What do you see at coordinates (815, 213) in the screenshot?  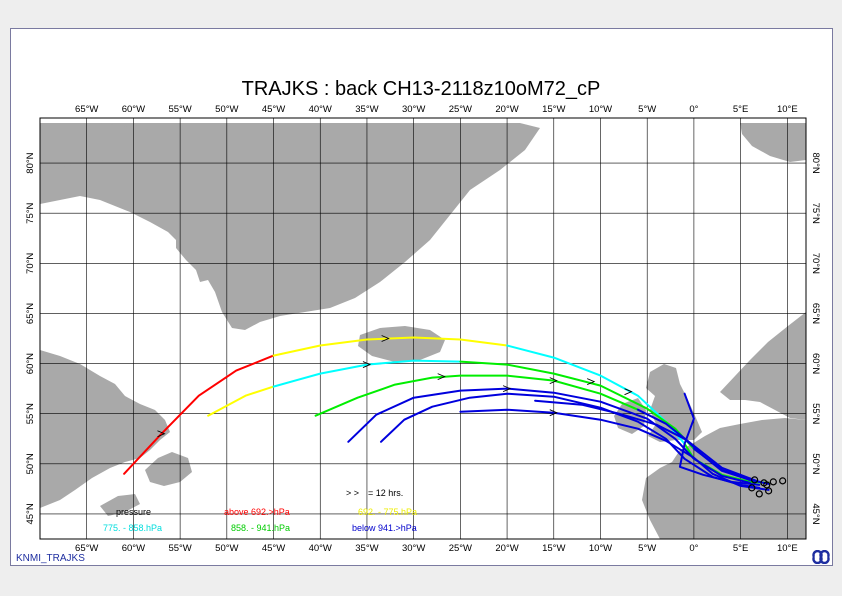 I see `lat-label-right-6: 75°N` at bounding box center [815, 213].